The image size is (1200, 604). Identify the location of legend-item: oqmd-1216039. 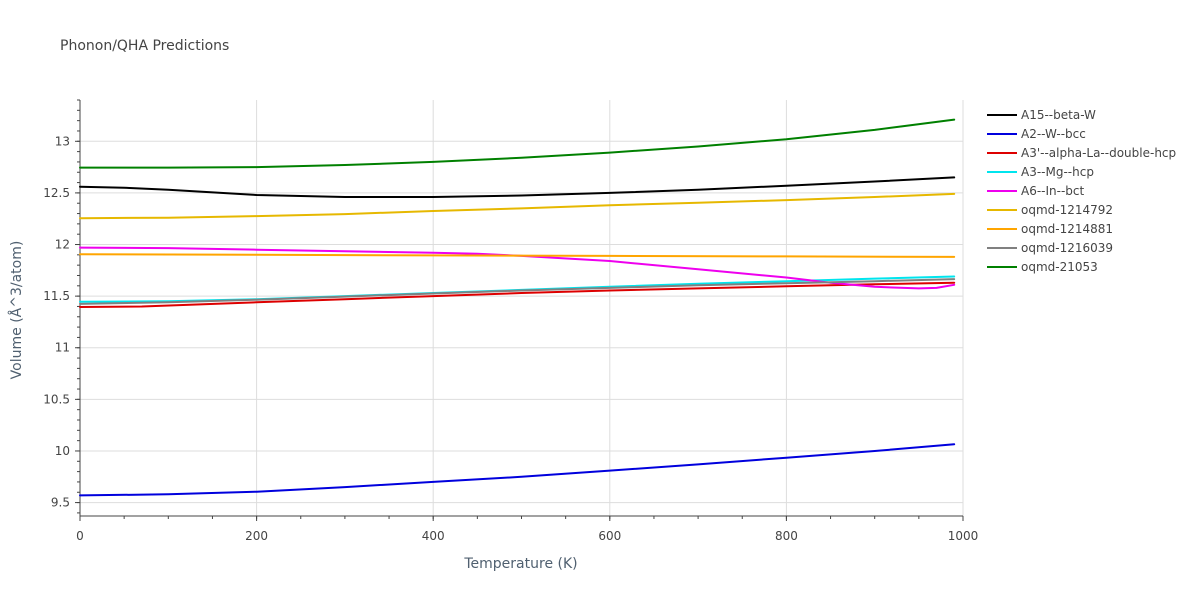
(1050, 248).